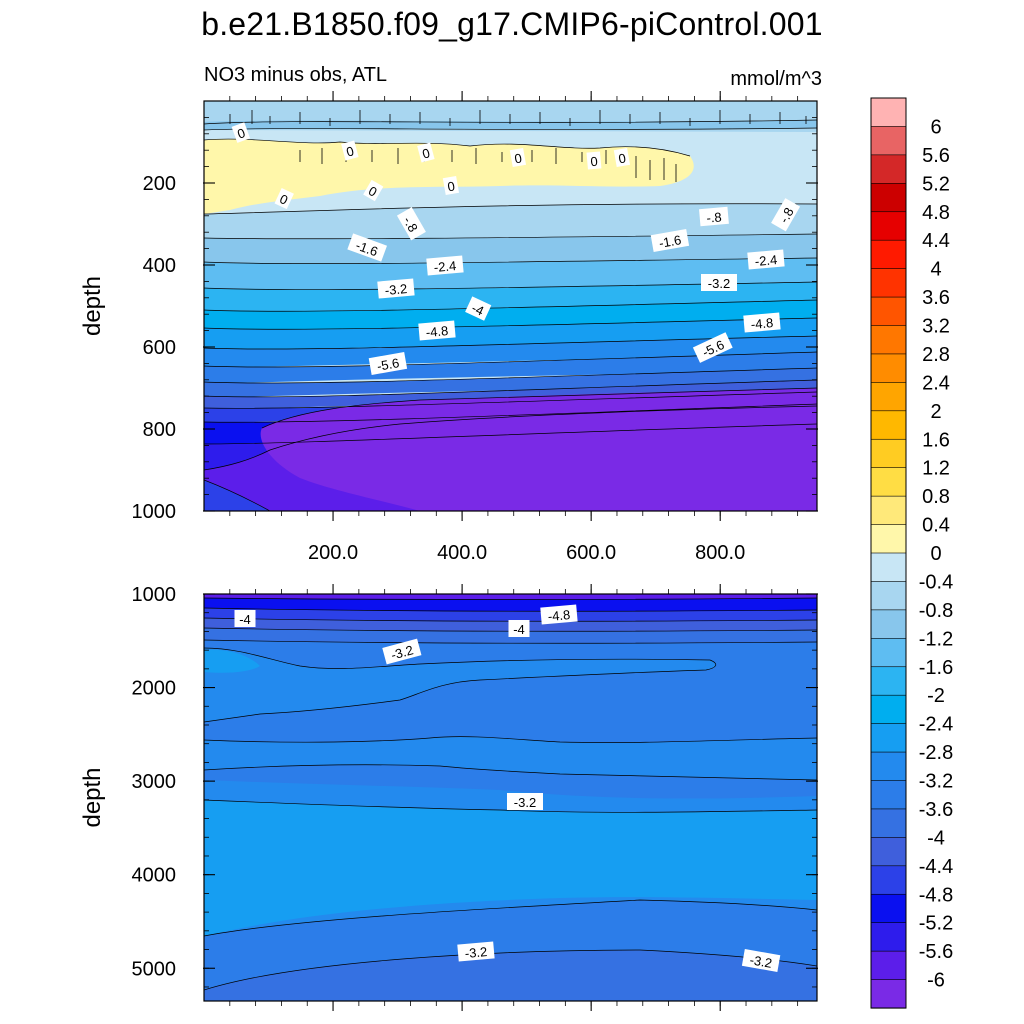 The image size is (1024, 1024). I want to click on y-tick-label: 400, so click(159, 266).